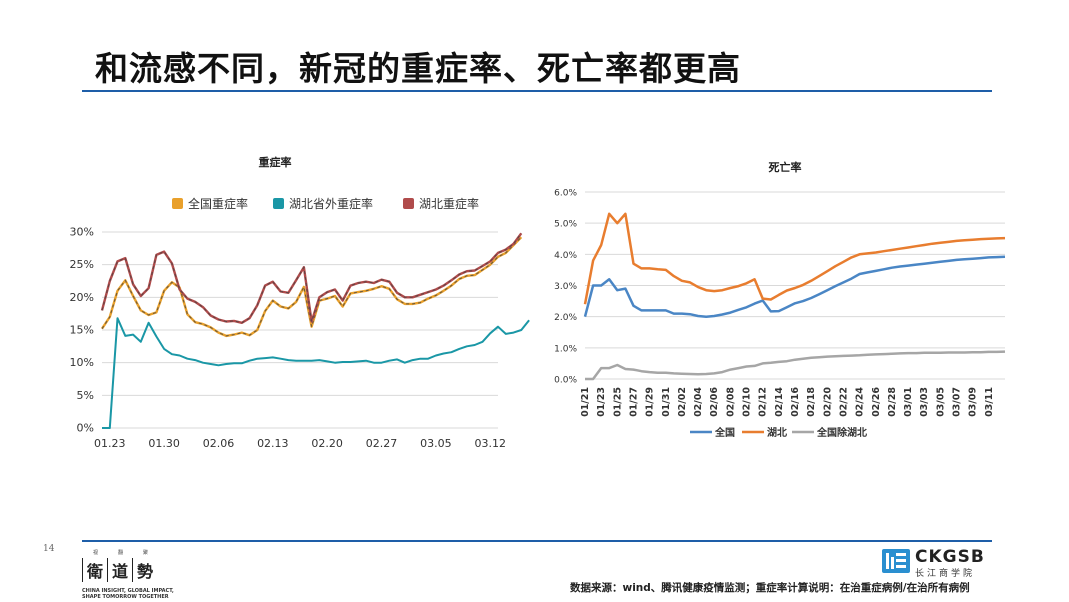 This screenshot has width=1069, height=602. I want to click on x-tick-label: 02/06, so click(714, 402).